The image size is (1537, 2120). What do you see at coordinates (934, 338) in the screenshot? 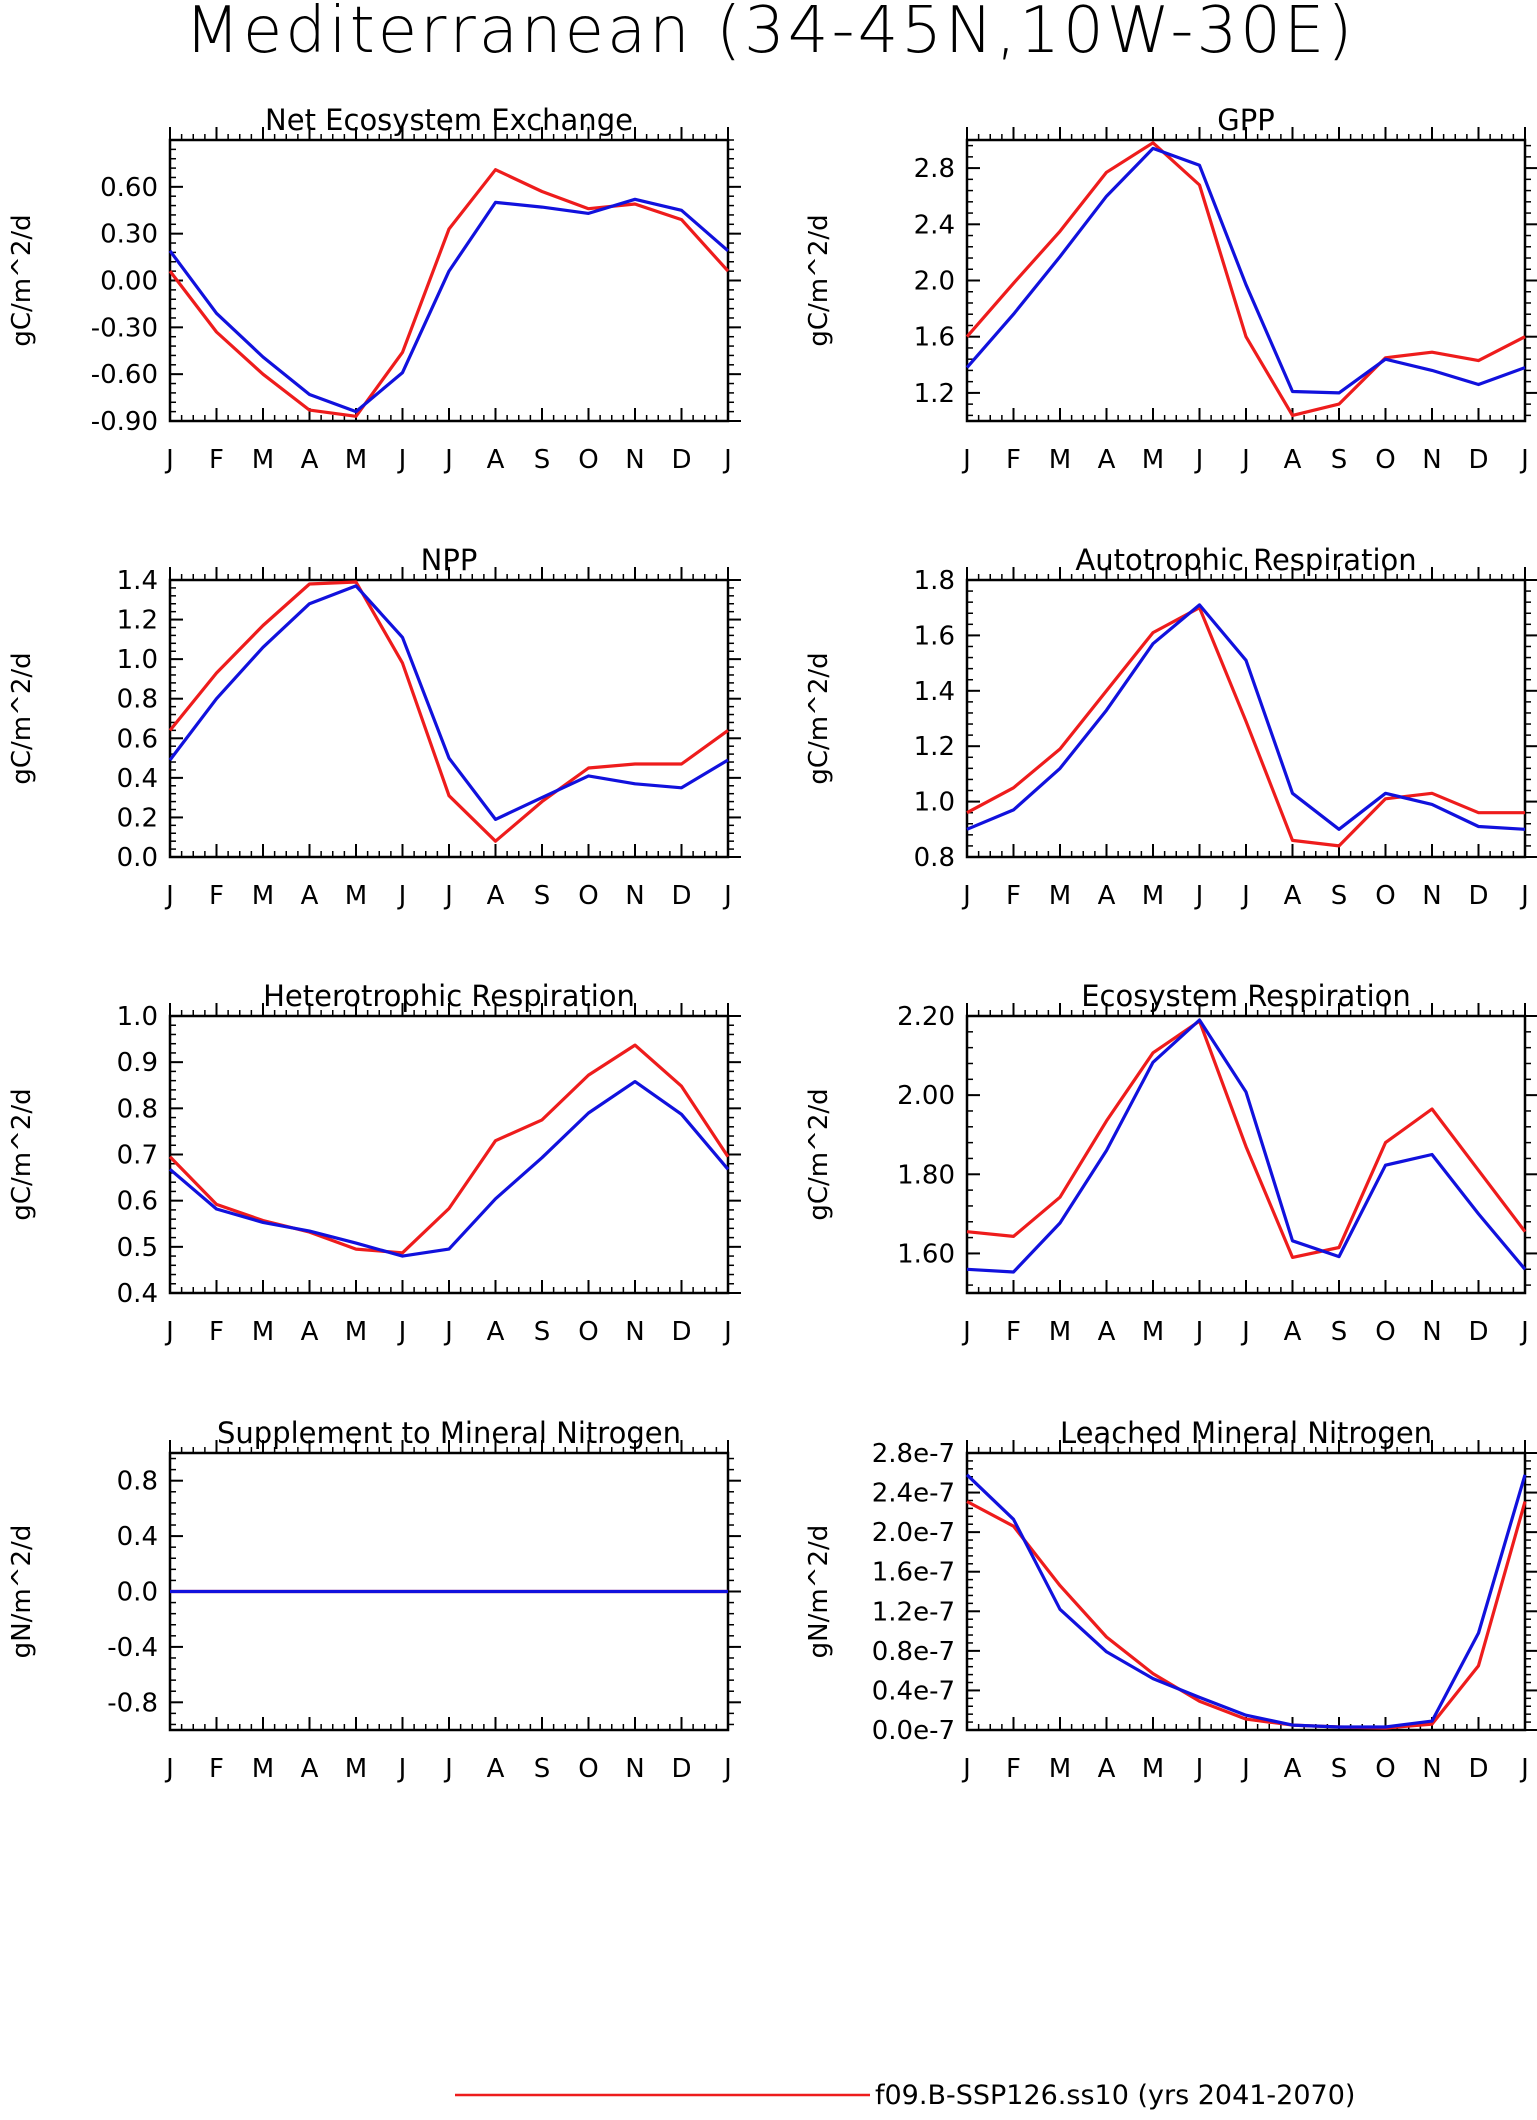
I see `y-tick-label: 1.6` at bounding box center [934, 338].